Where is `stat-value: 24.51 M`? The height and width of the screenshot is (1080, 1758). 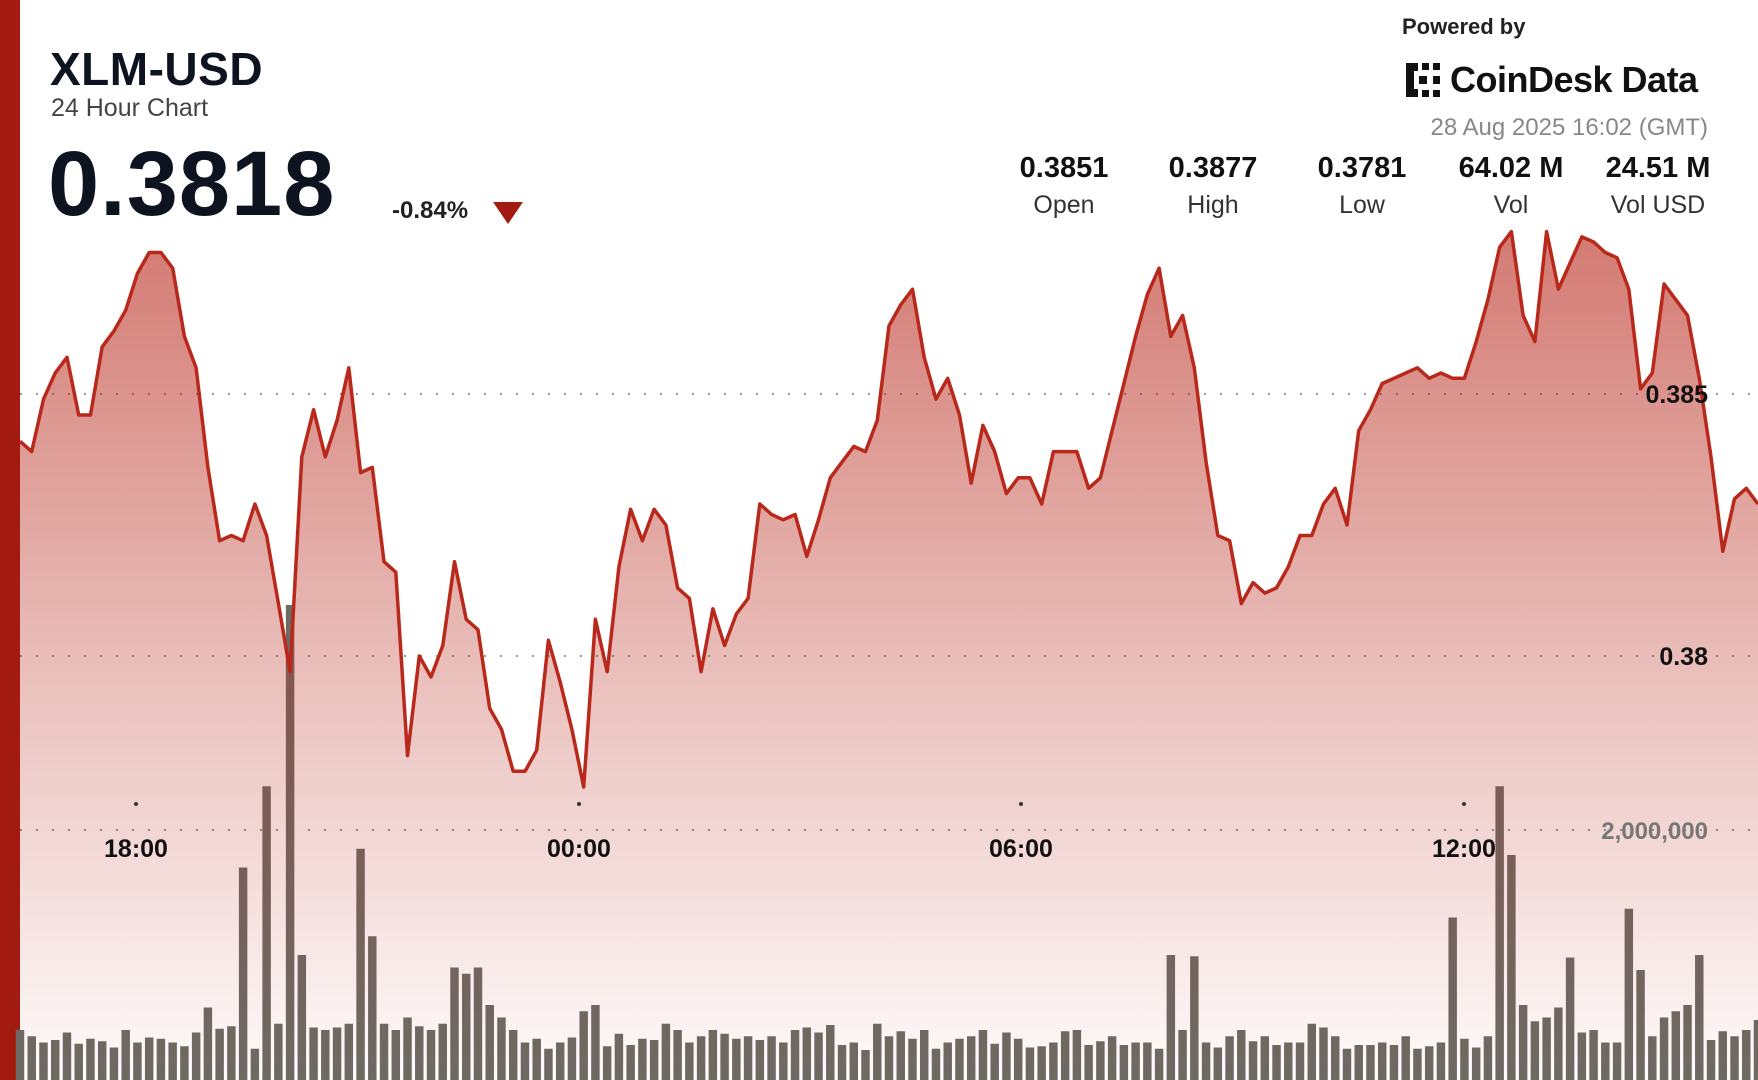 stat-value: 24.51 M is located at coordinates (1658, 168).